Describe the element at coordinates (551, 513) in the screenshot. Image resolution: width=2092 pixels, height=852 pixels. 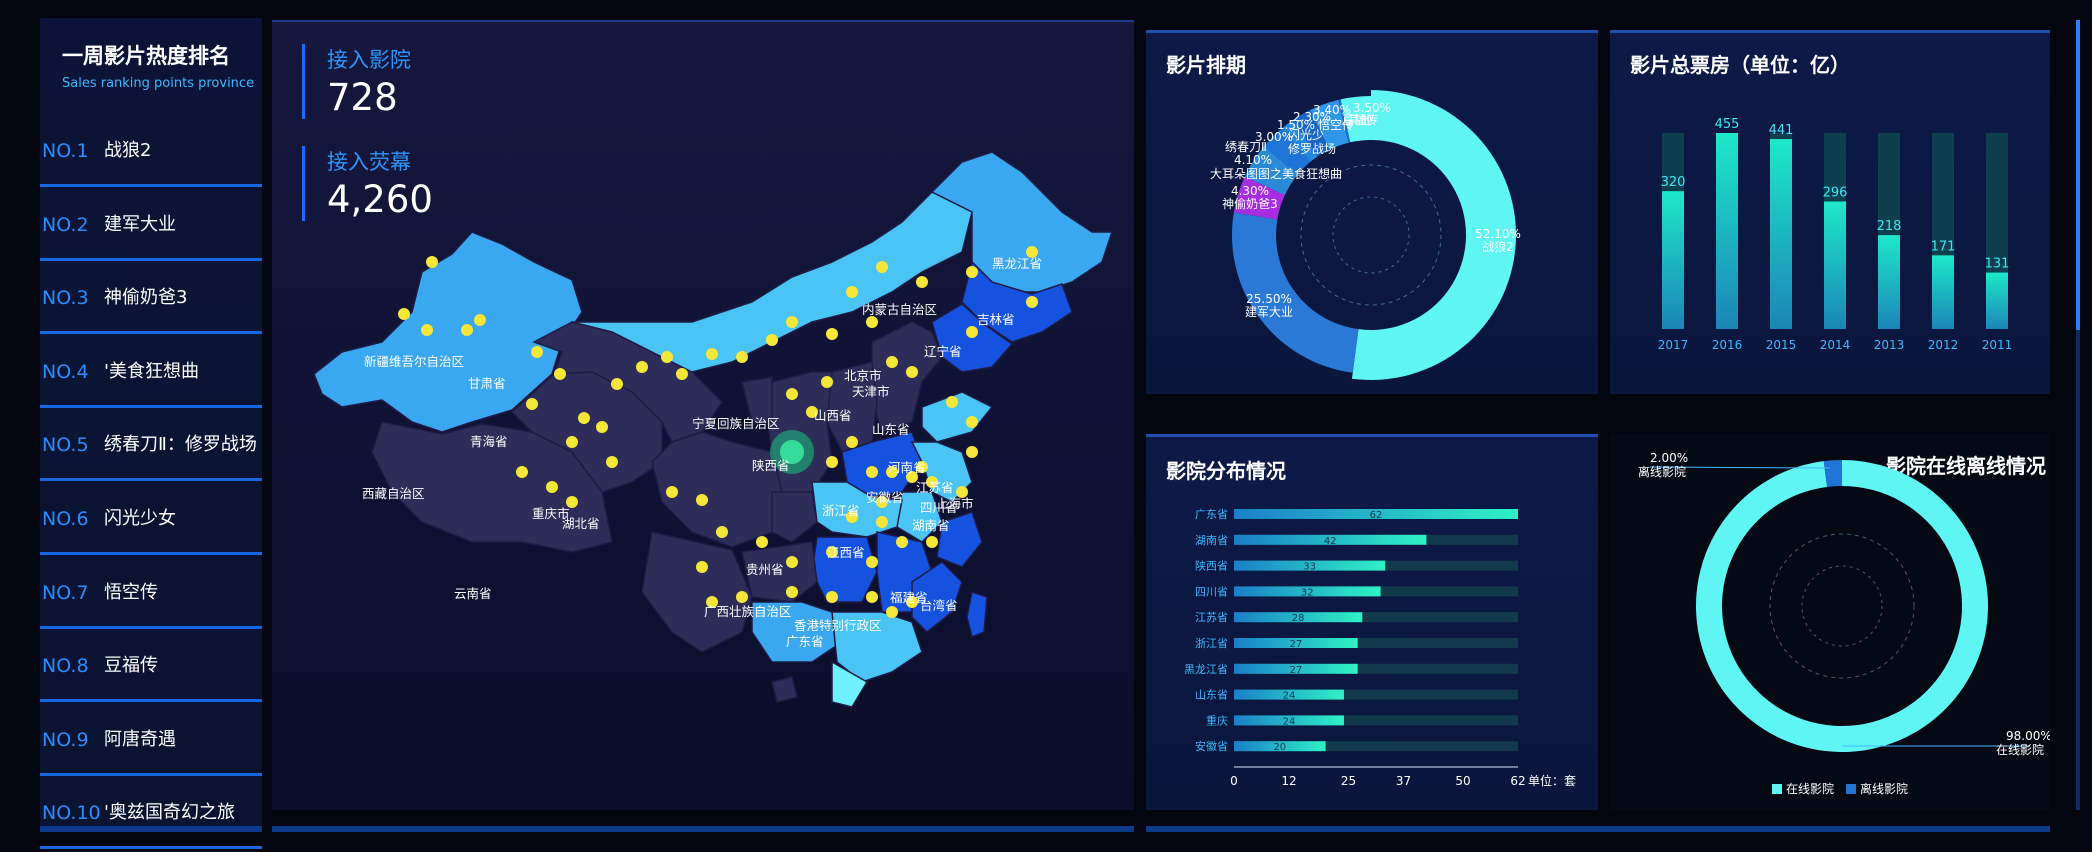
I see `province-label: 重庆市` at that location.